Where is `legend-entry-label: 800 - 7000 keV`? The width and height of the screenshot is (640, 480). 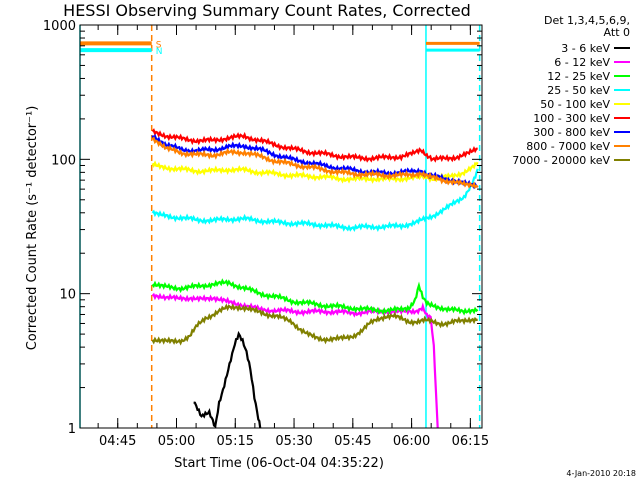
legend-entry-label: 800 - 7000 keV is located at coordinates (568, 146).